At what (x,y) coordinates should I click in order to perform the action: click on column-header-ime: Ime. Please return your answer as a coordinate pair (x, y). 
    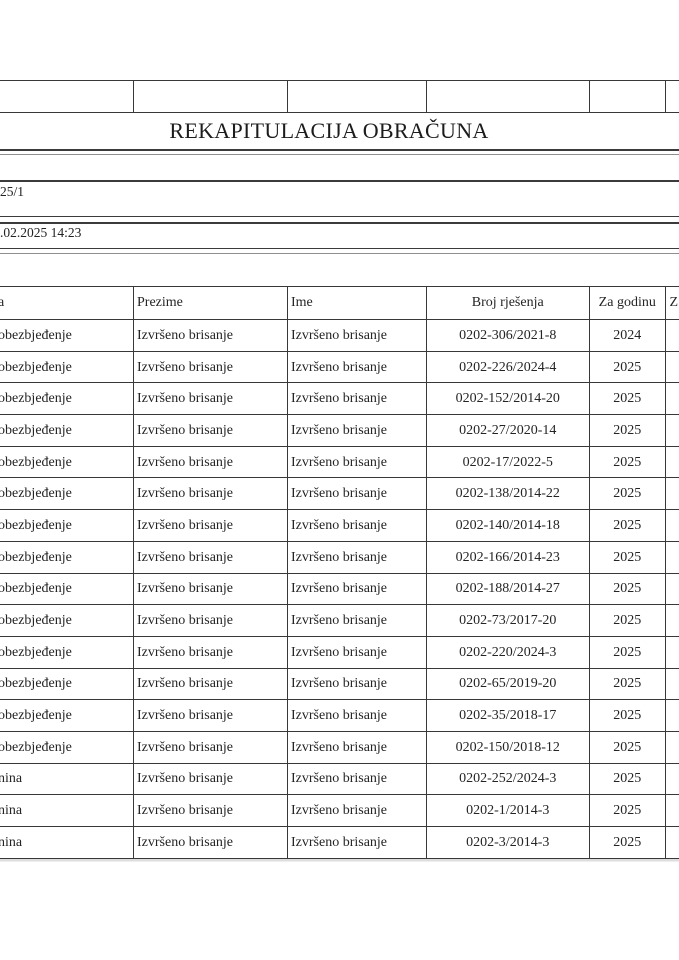
    Looking at the image, I should click on (356, 302).